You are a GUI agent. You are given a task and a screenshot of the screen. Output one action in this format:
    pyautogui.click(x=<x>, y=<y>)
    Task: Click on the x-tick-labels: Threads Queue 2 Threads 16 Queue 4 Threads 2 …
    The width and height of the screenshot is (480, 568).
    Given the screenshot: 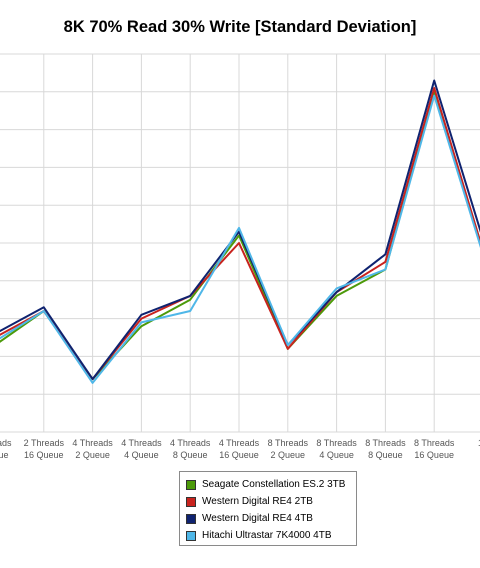 What is the action you would take?
    pyautogui.click(x=240, y=449)
    